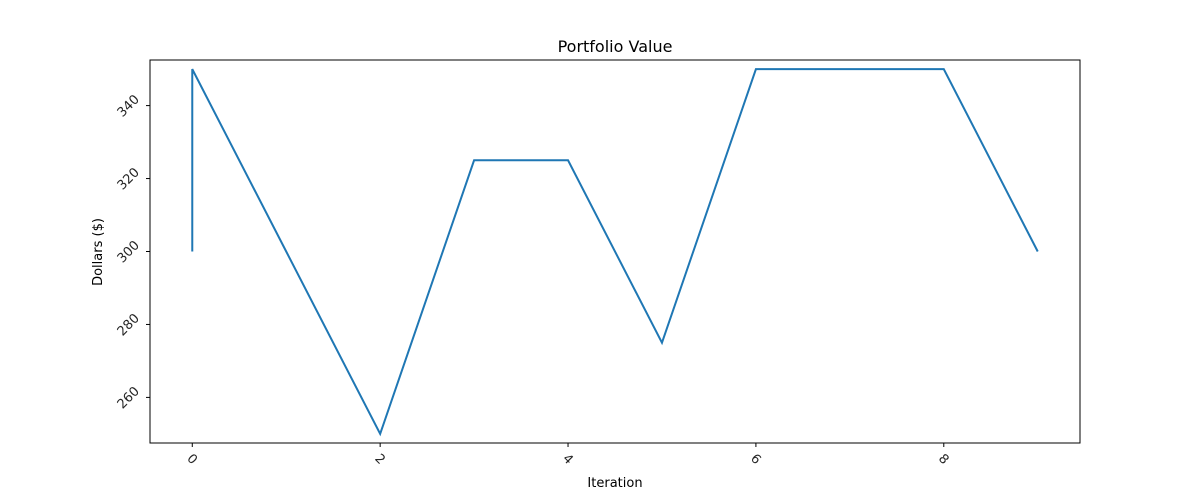 This screenshot has height=500, width=1200. Describe the element at coordinates (192, 459) in the screenshot. I see `x-tick-label: 0` at that location.